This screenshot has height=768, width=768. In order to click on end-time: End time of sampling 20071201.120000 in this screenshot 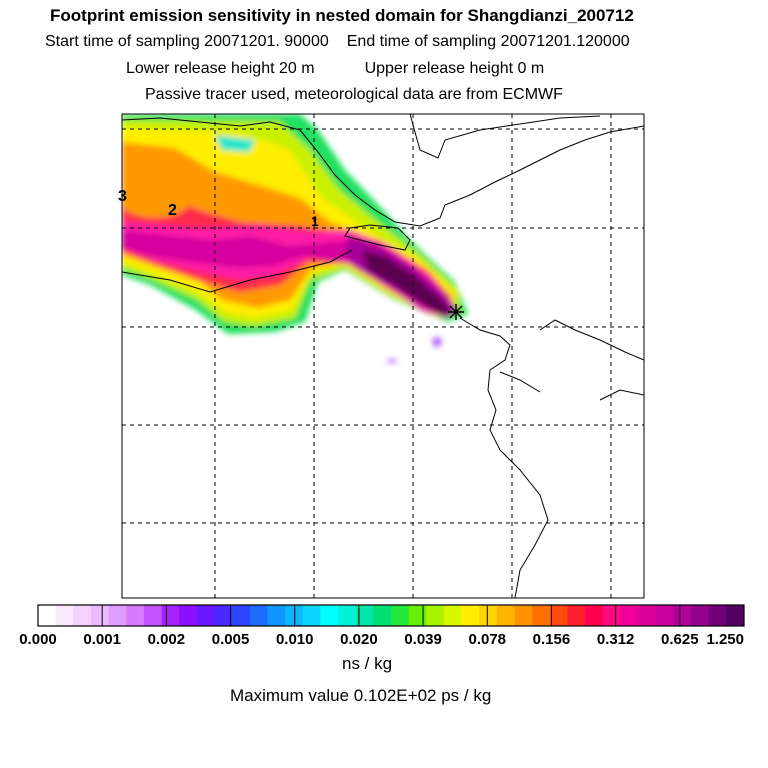, I will do `click(488, 41)`.